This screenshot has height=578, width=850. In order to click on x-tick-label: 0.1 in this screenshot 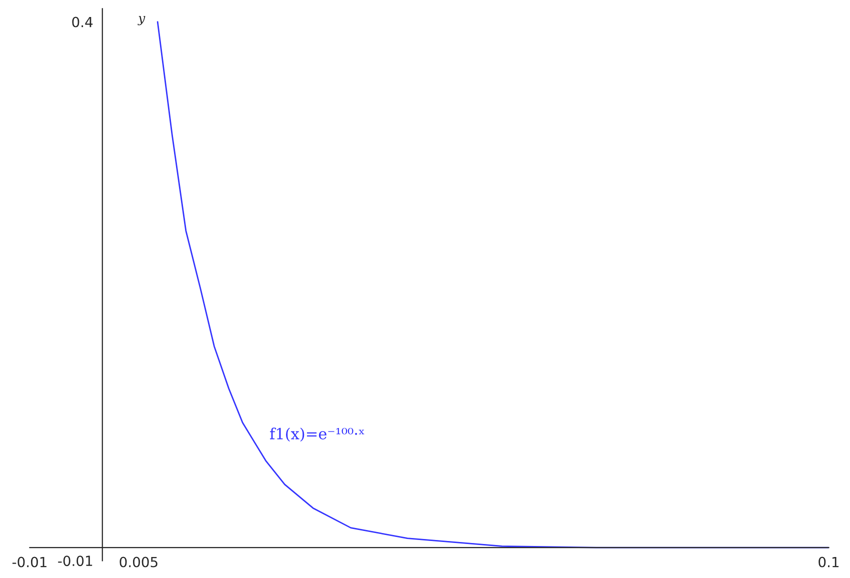, I will do `click(828, 562)`.